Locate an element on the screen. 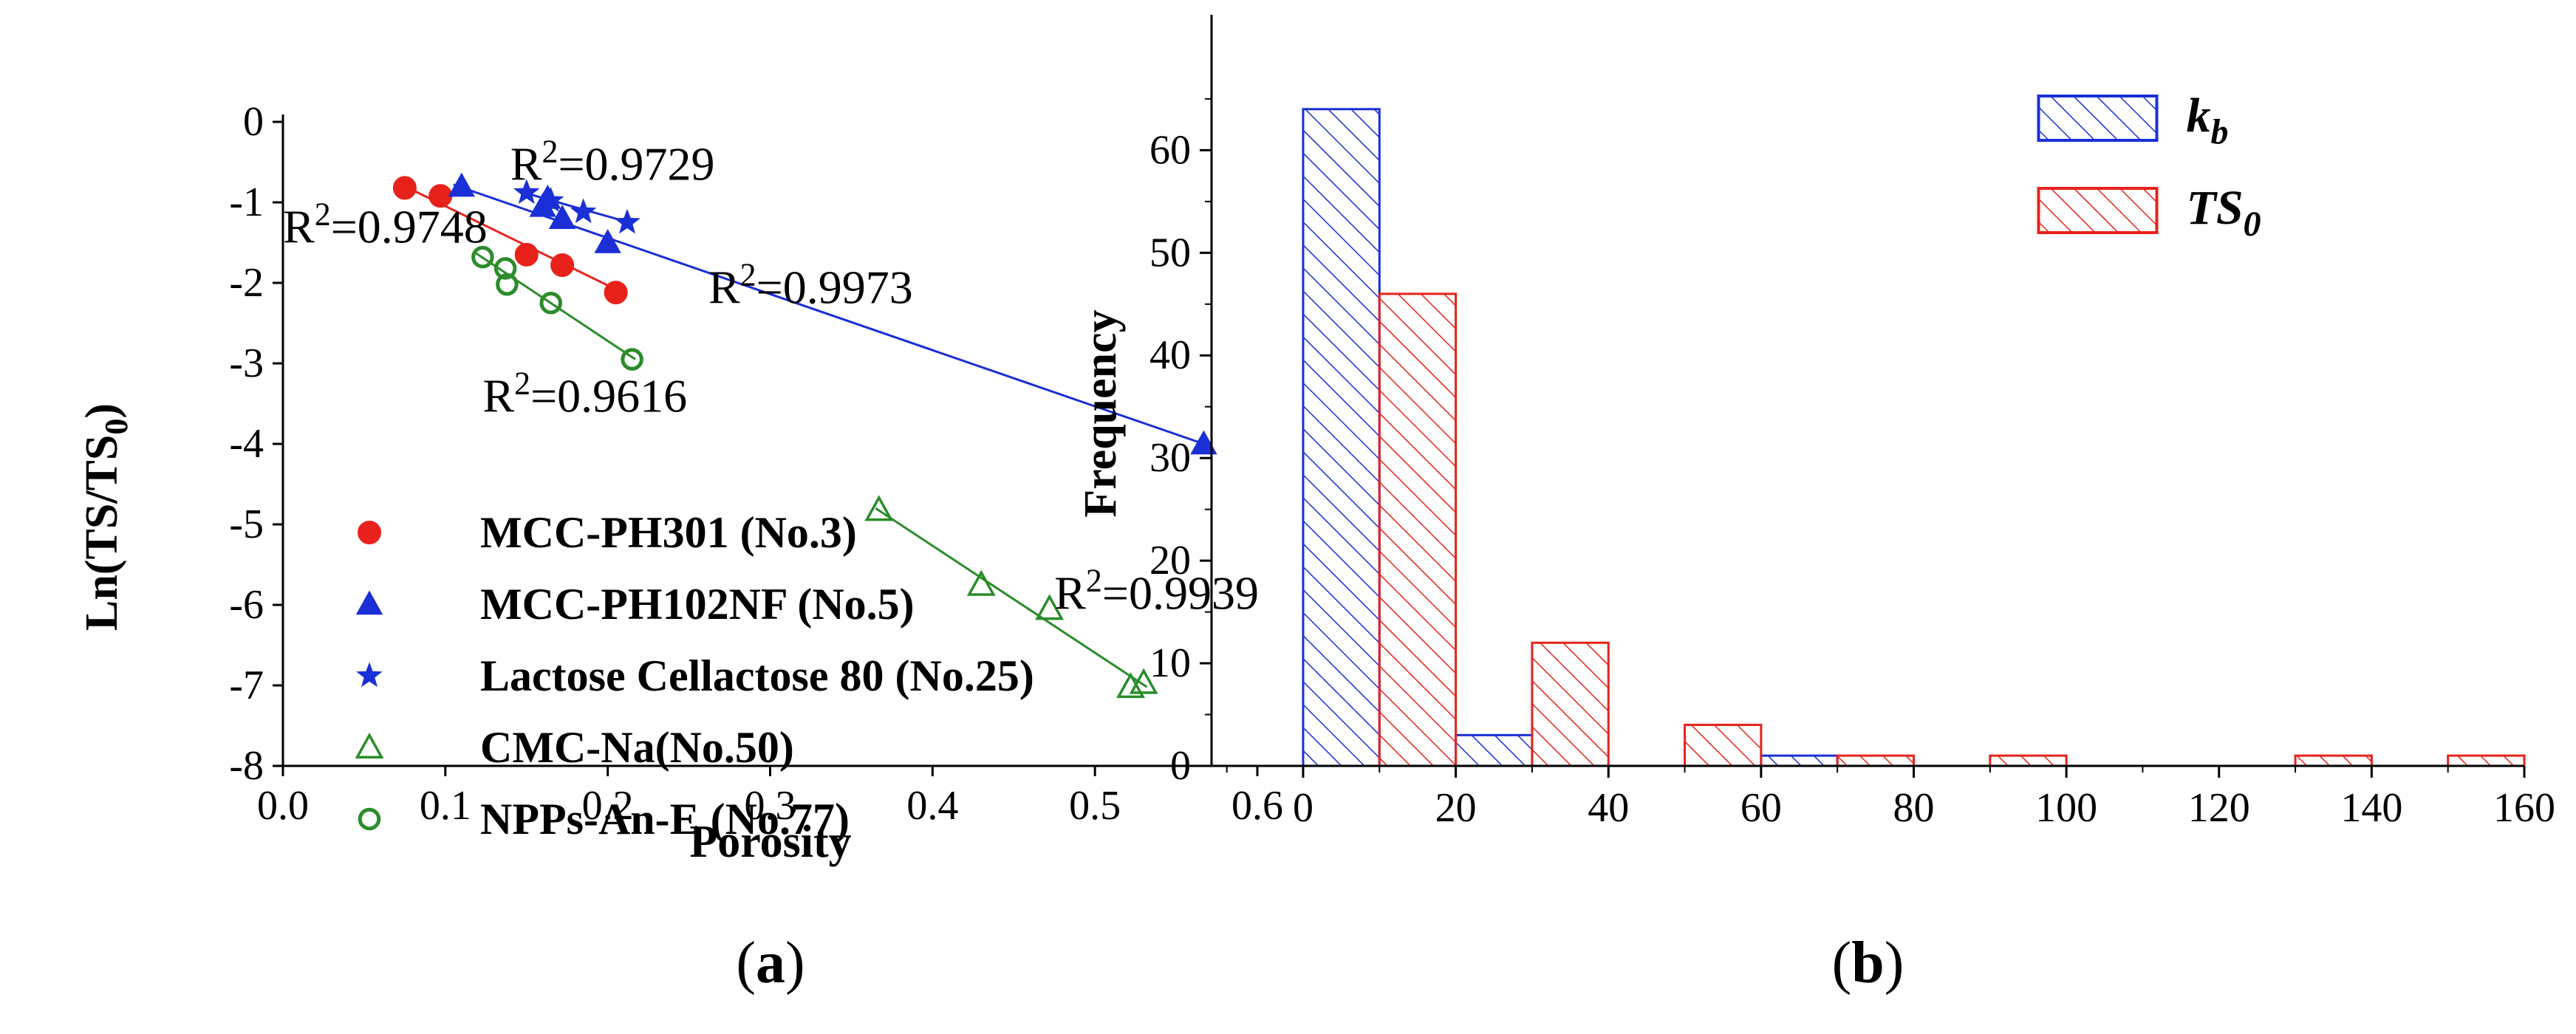 The height and width of the screenshot is (1034, 2576). panel-a-y-tick-label: -7 is located at coordinates (246, 685).